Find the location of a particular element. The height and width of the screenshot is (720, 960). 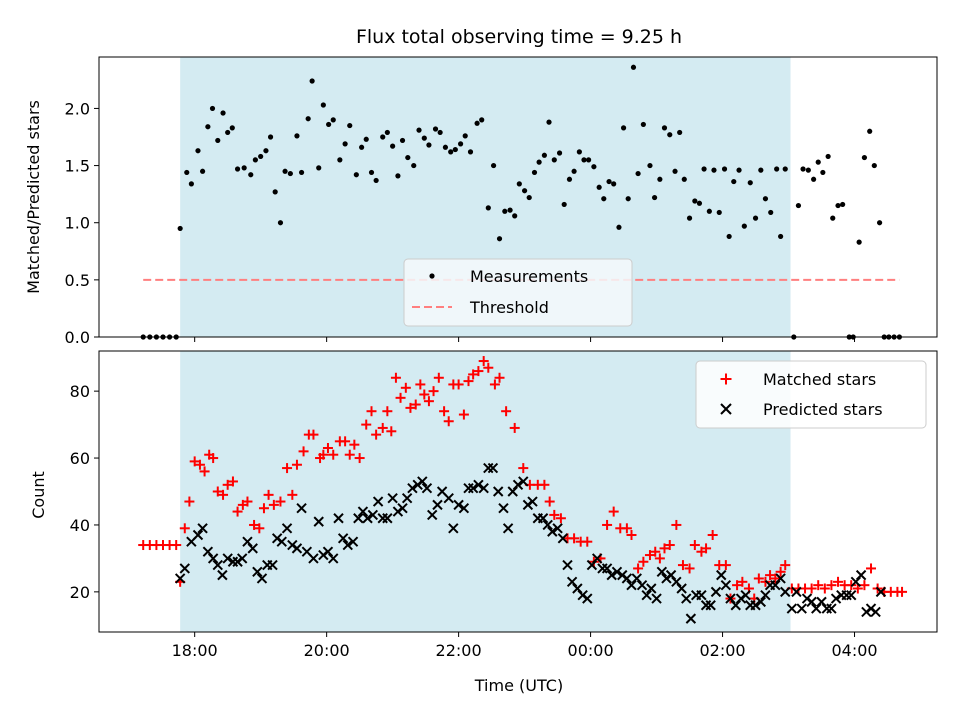

legend-matched-label: Matched stars is located at coordinates (819, 379).